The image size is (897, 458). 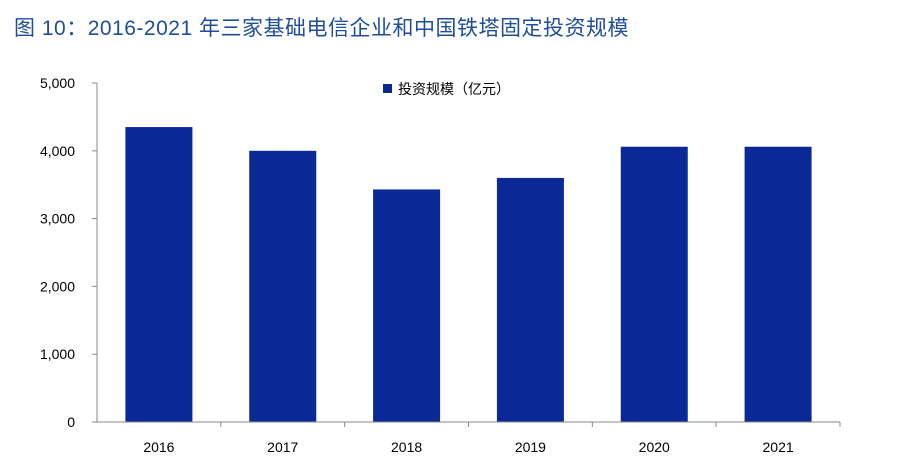 I want to click on x-tick-label-2019: 2019, so click(x=530, y=447).